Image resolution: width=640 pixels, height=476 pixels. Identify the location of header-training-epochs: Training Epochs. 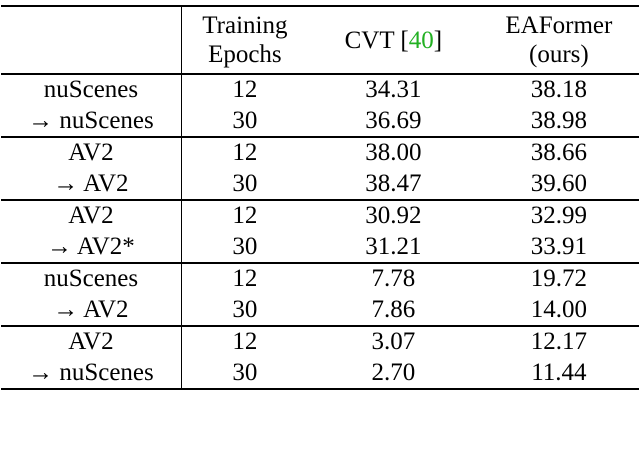
(244, 39).